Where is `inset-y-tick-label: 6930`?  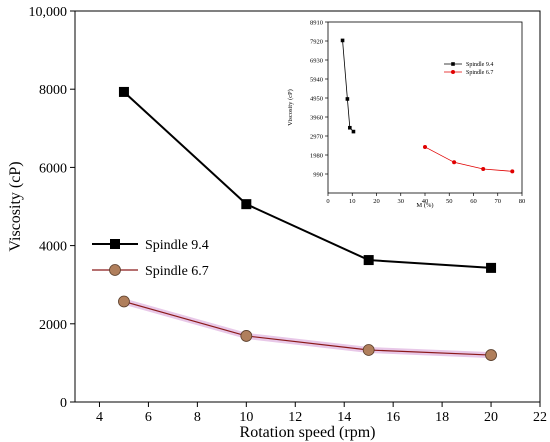 inset-y-tick-label: 6930 is located at coordinates (316, 61).